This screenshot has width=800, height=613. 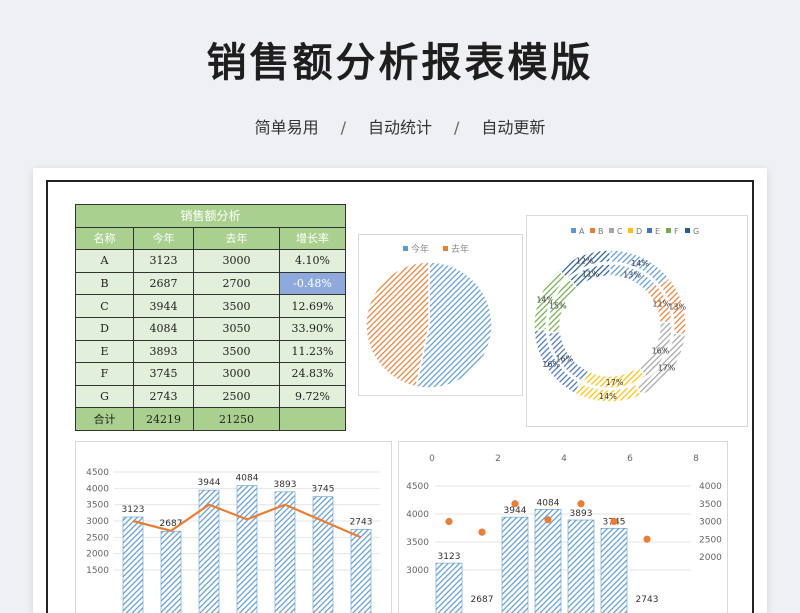 I want to click on data-label: 12%, so click(x=585, y=261).